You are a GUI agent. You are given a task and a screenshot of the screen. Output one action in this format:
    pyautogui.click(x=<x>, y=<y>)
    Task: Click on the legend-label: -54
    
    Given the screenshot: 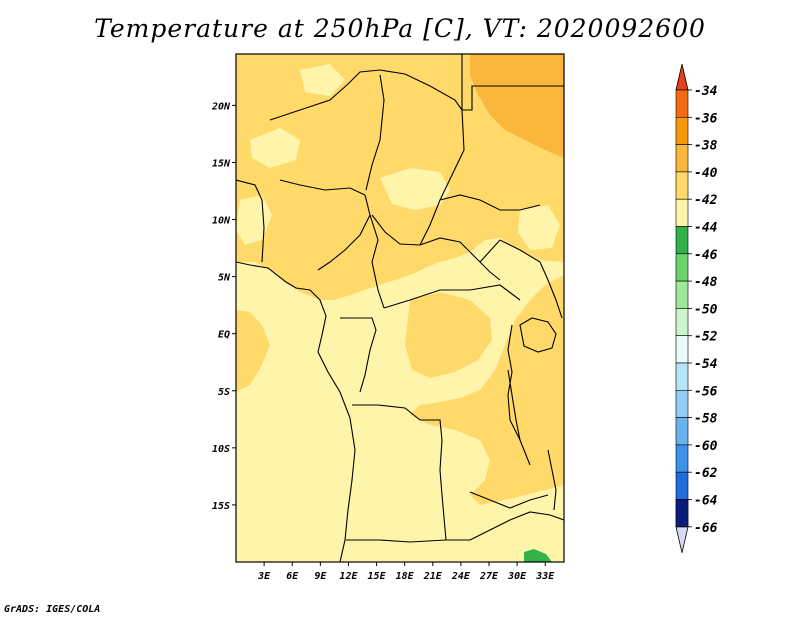 What is the action you would take?
    pyautogui.click(x=706, y=364)
    